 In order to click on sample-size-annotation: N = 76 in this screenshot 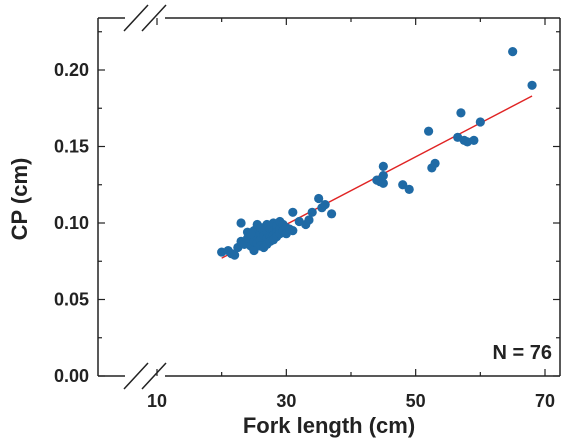, I will do `click(522, 353)`.